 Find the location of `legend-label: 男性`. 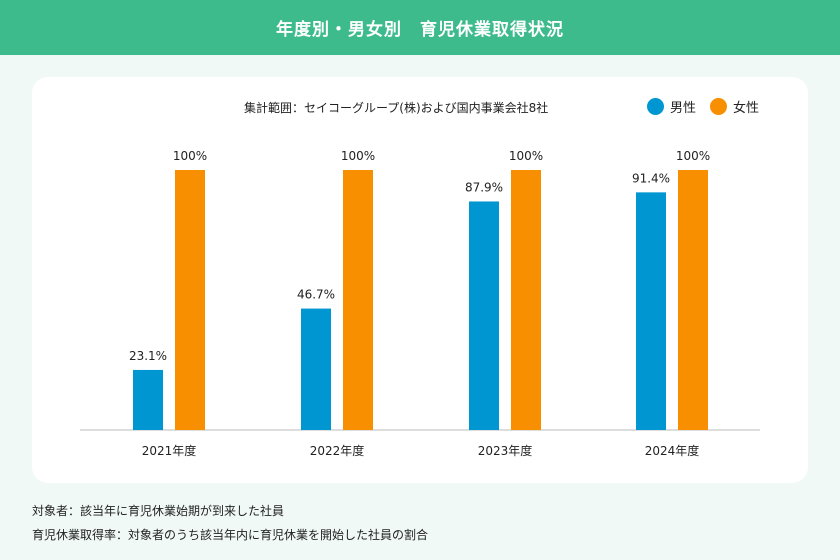

legend-label: 男性 is located at coordinates (683, 108).